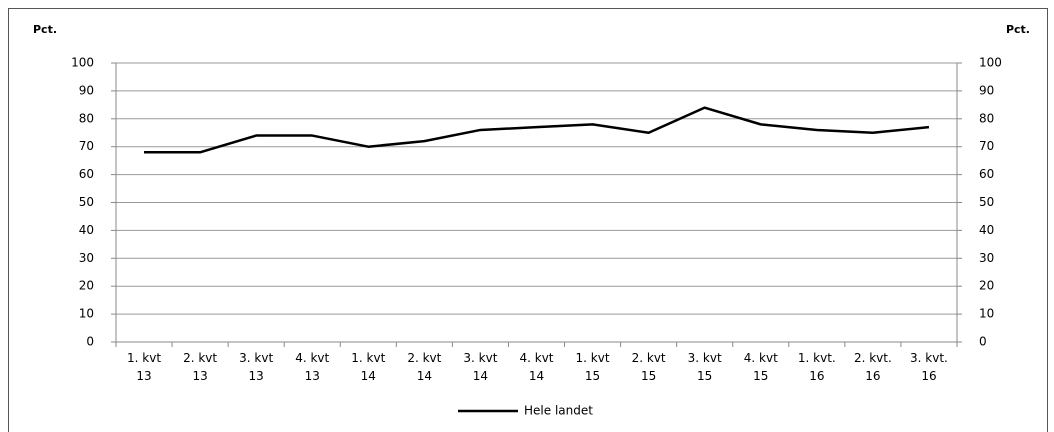 The height and width of the screenshot is (432, 1054). What do you see at coordinates (86, 90) in the screenshot?
I see `y-tick-label: 90` at bounding box center [86, 90].